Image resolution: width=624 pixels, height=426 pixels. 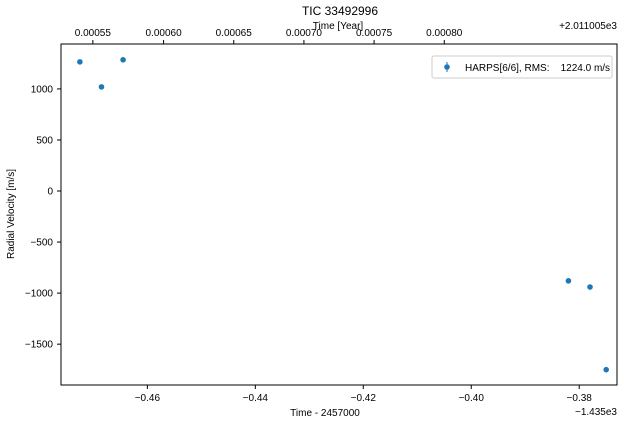 What do you see at coordinates (447, 67) in the screenshot?
I see `legend-marker` at bounding box center [447, 67].